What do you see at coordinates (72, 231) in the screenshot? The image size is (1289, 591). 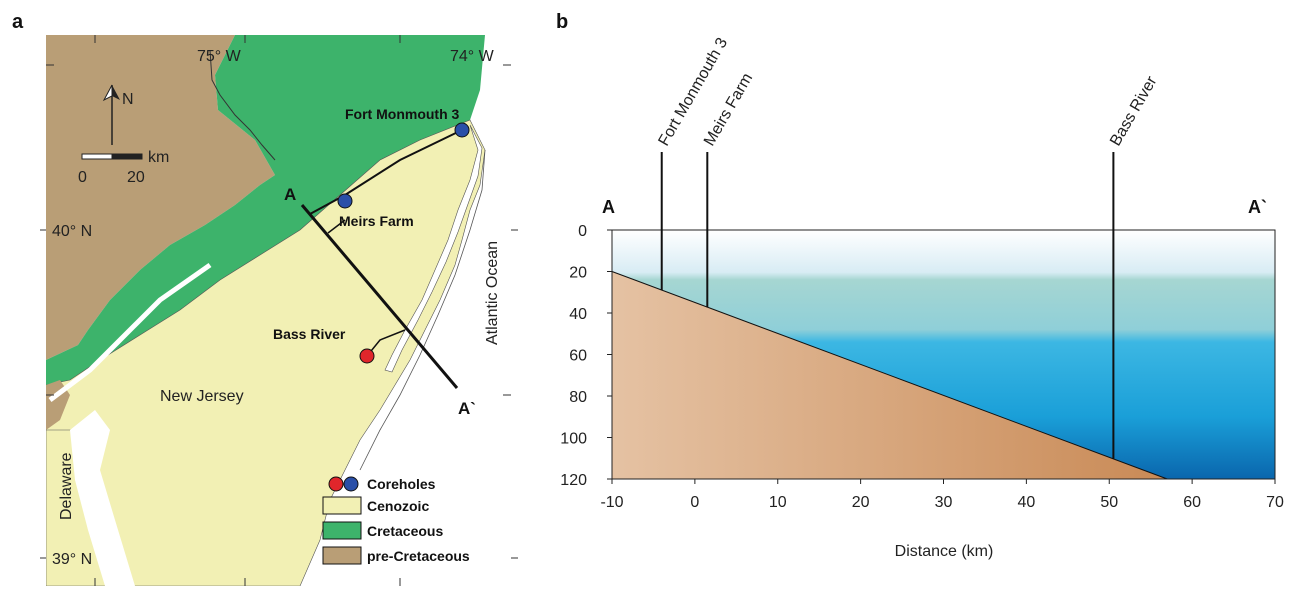 I see `latitude-label-40n: 40° N` at bounding box center [72, 231].